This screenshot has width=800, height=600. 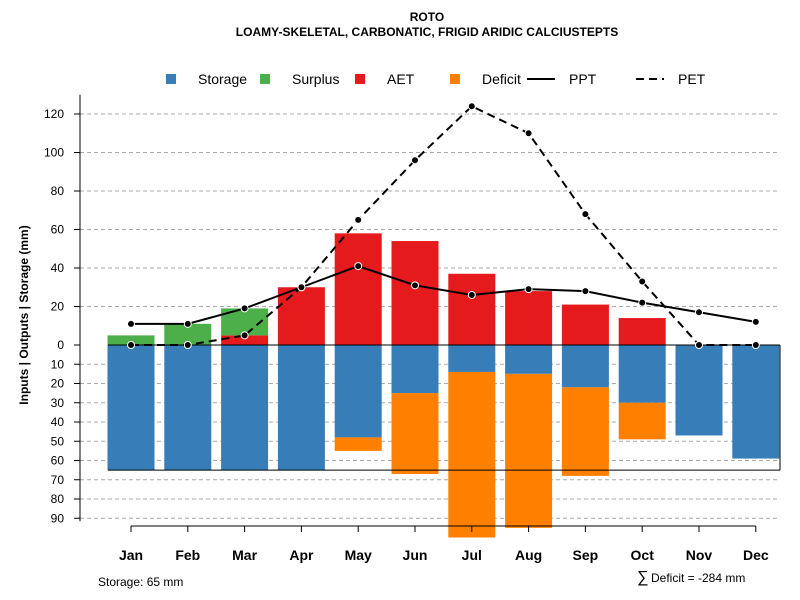 What do you see at coordinates (24, 314) in the screenshot?
I see `y-axis-title: Inputs | Outputs | Storage (mm)` at bounding box center [24, 314].